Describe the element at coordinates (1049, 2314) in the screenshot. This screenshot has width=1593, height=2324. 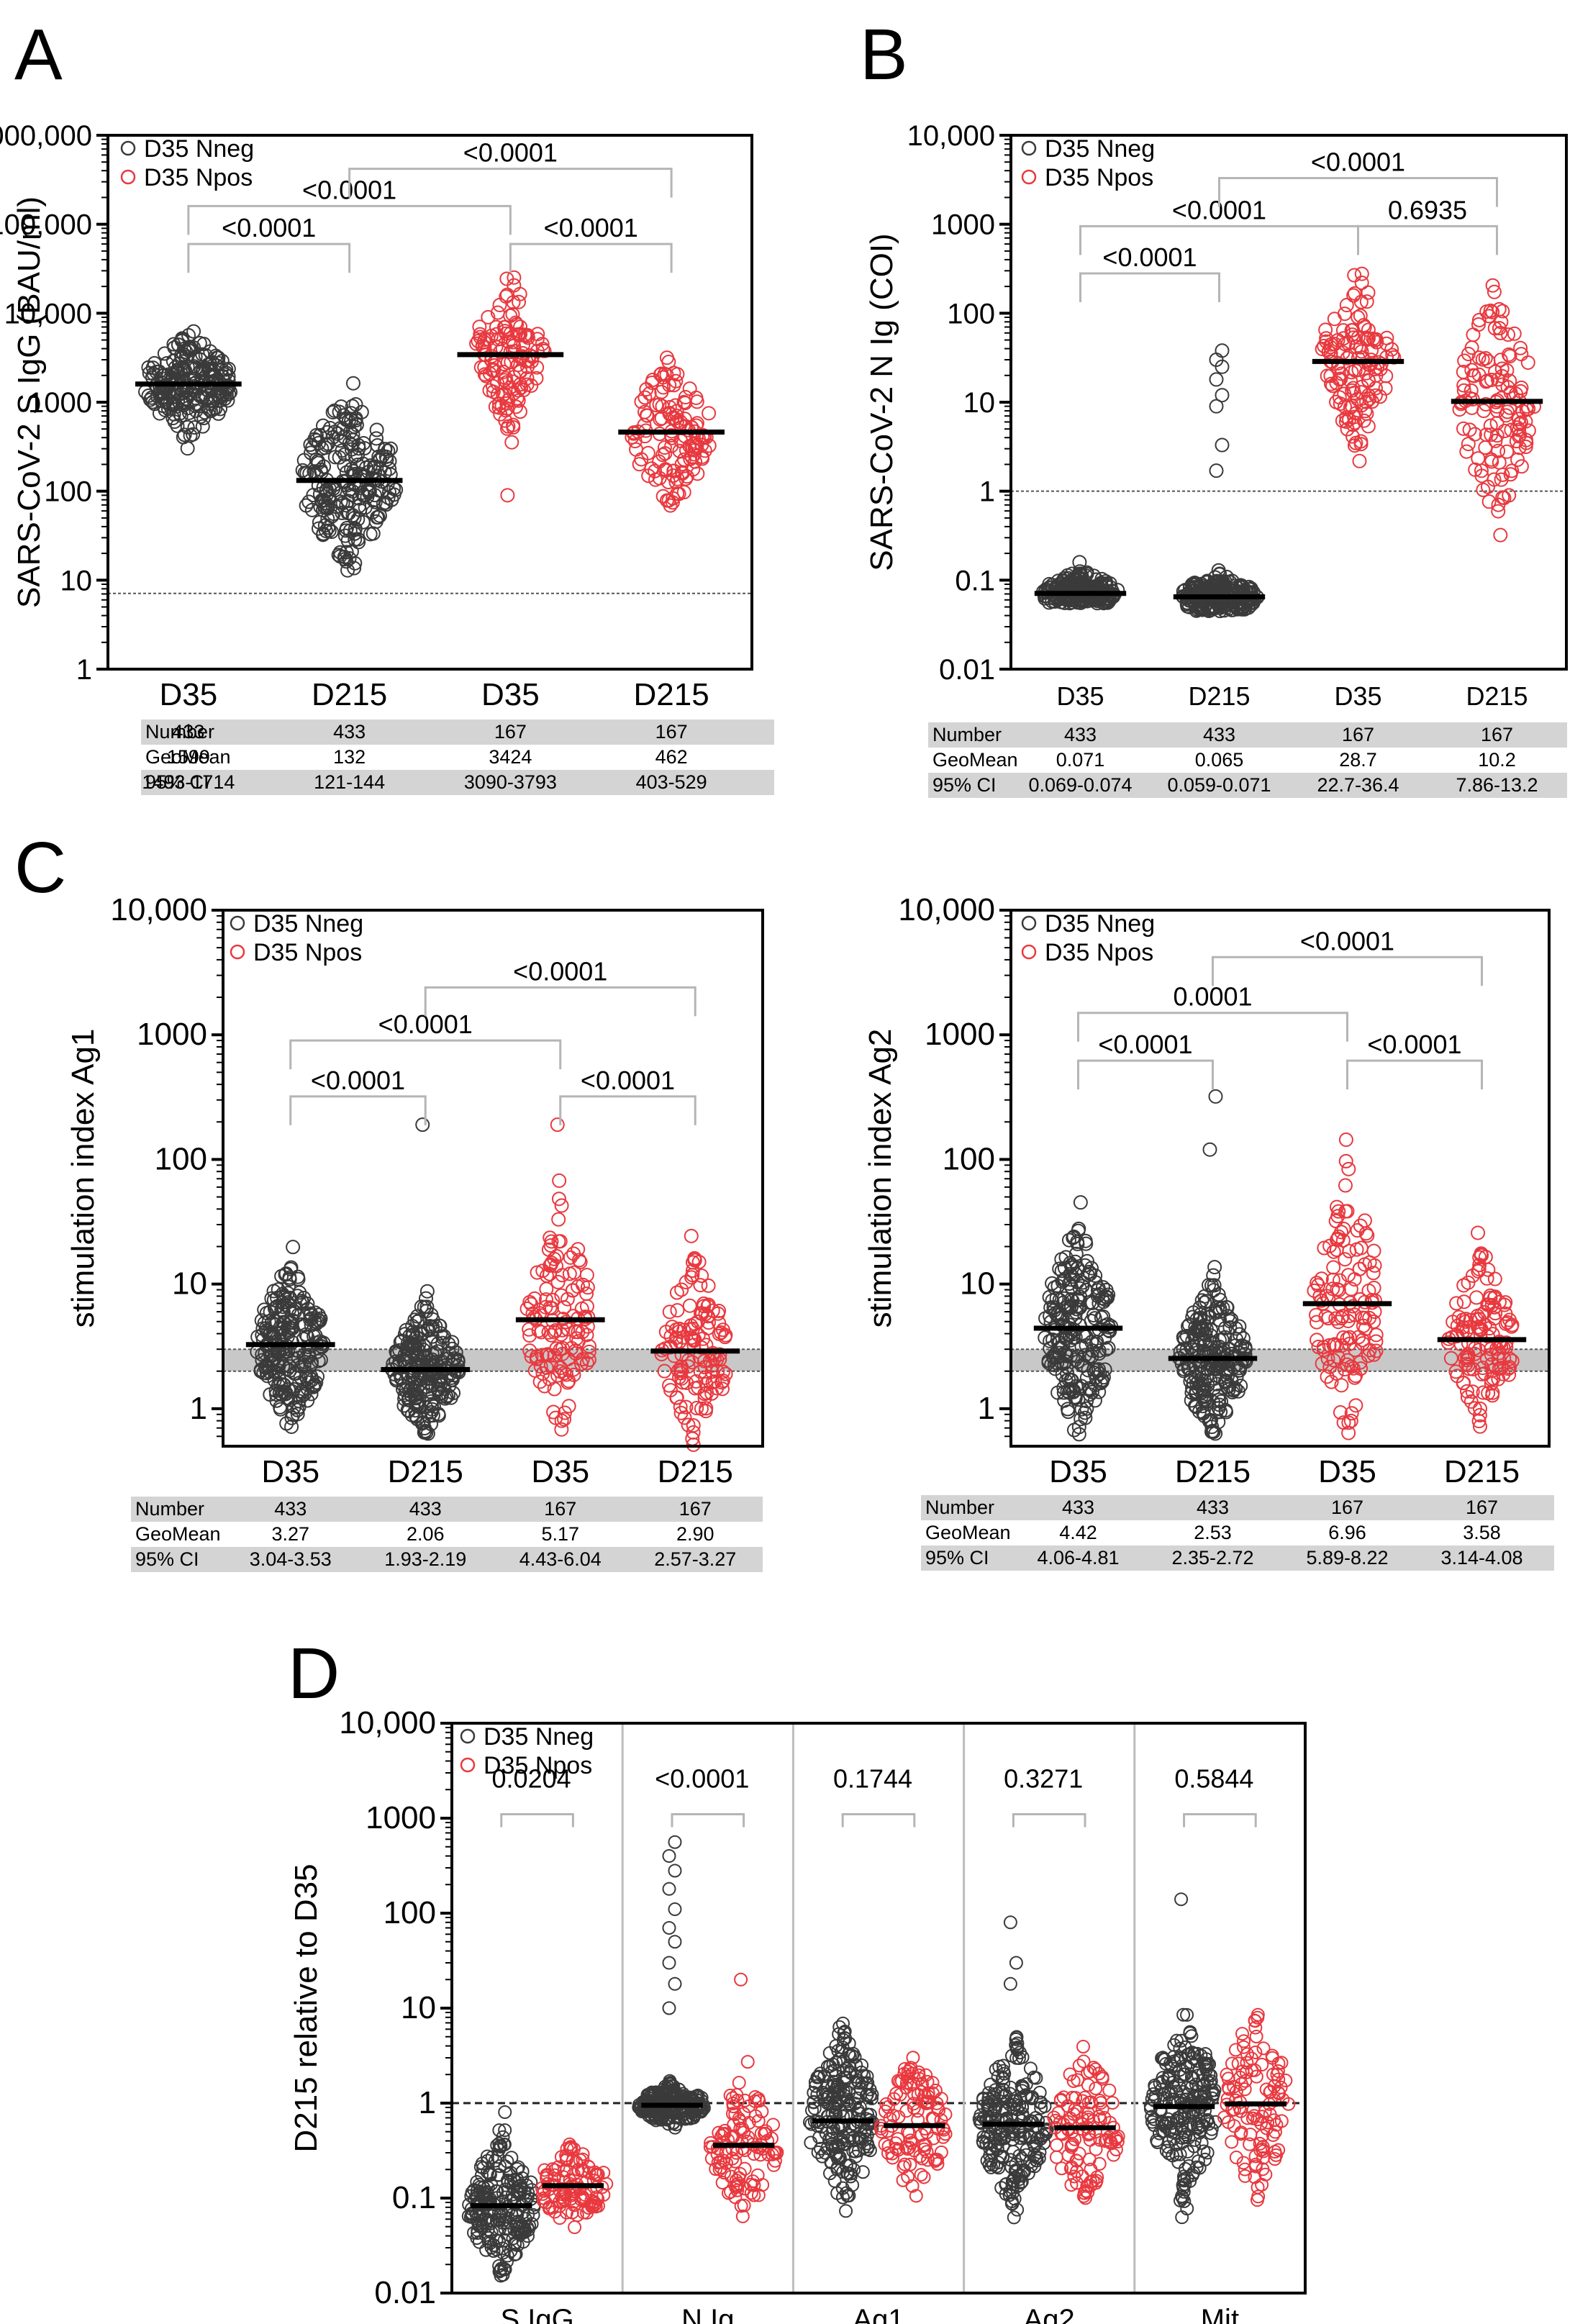
I see `x-tick-label: Ag2` at that location.